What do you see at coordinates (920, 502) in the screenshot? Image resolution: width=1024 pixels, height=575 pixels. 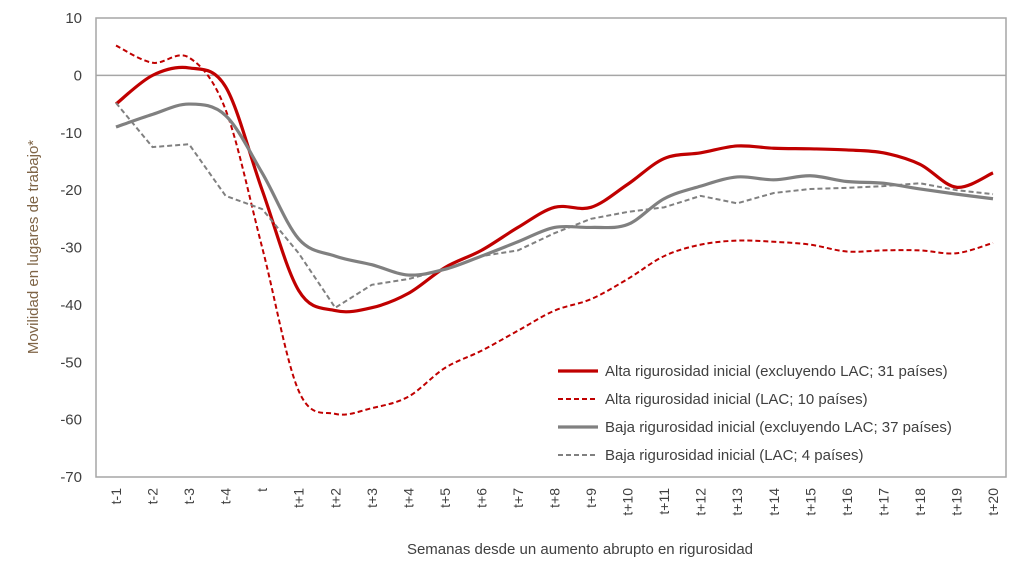 I see `x-tick-label: t+18` at bounding box center [920, 502].